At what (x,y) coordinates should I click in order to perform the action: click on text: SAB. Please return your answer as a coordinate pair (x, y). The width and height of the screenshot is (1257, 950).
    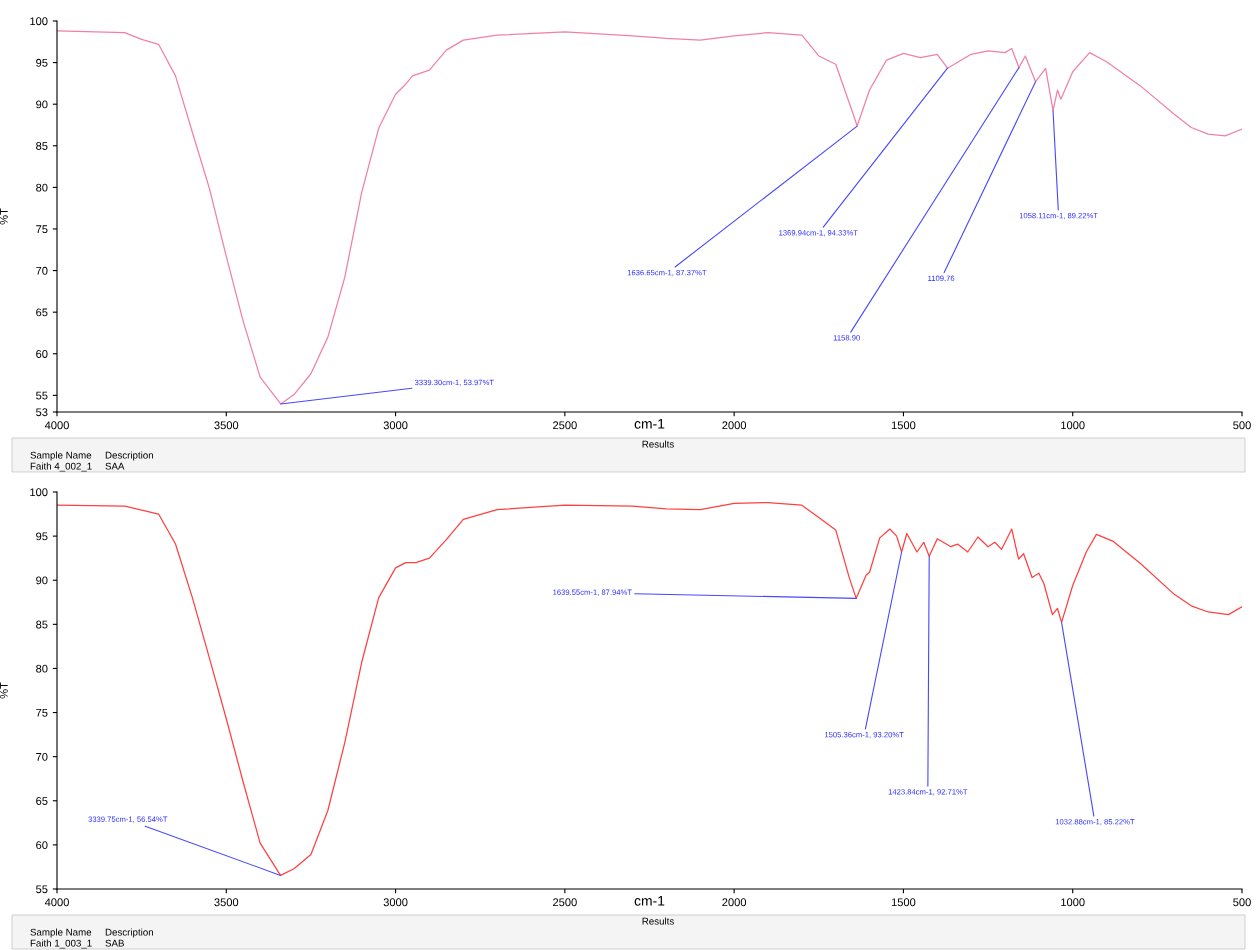
    Looking at the image, I should click on (114, 943).